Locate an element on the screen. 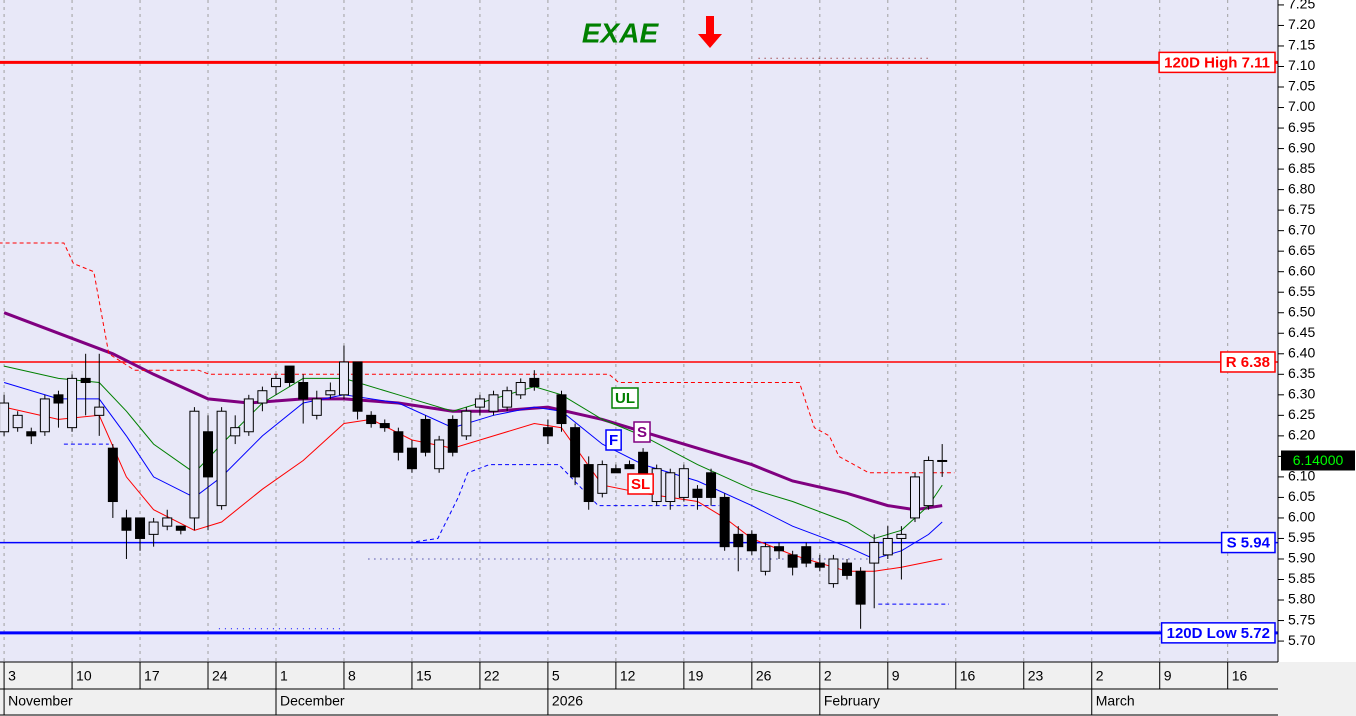  line-label: UL is located at coordinates (625, 398).